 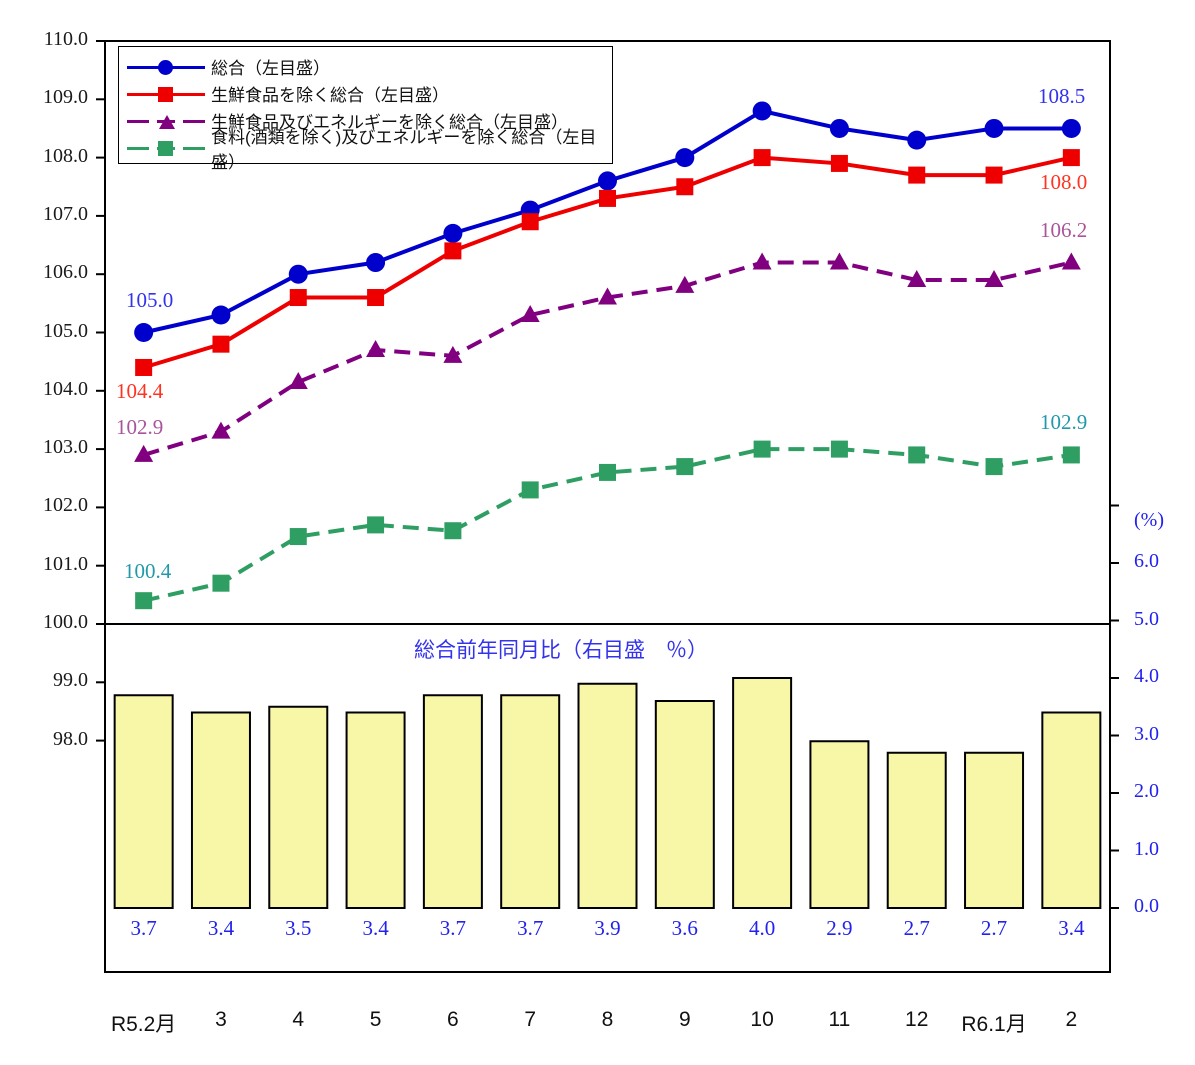 What do you see at coordinates (65, 447) in the screenshot?
I see `left-axis-tick-label: 103.0` at bounding box center [65, 447].